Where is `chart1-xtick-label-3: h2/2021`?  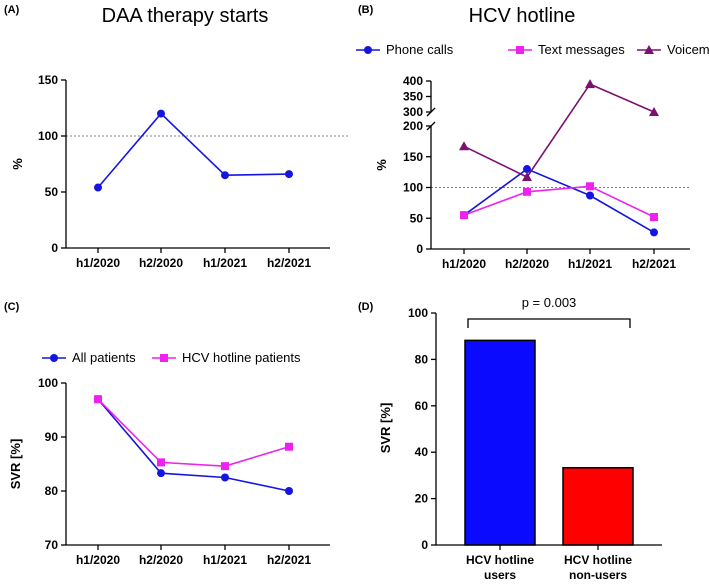
chart1-xtick-label-3: h2/2021 is located at coordinates (654, 264).